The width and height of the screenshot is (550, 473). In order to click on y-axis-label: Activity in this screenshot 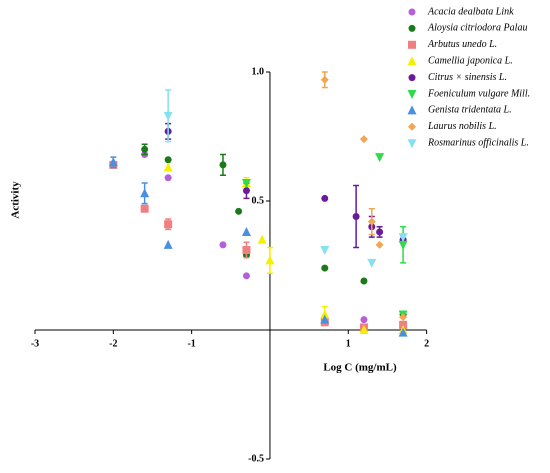, I will do `click(16, 200)`.